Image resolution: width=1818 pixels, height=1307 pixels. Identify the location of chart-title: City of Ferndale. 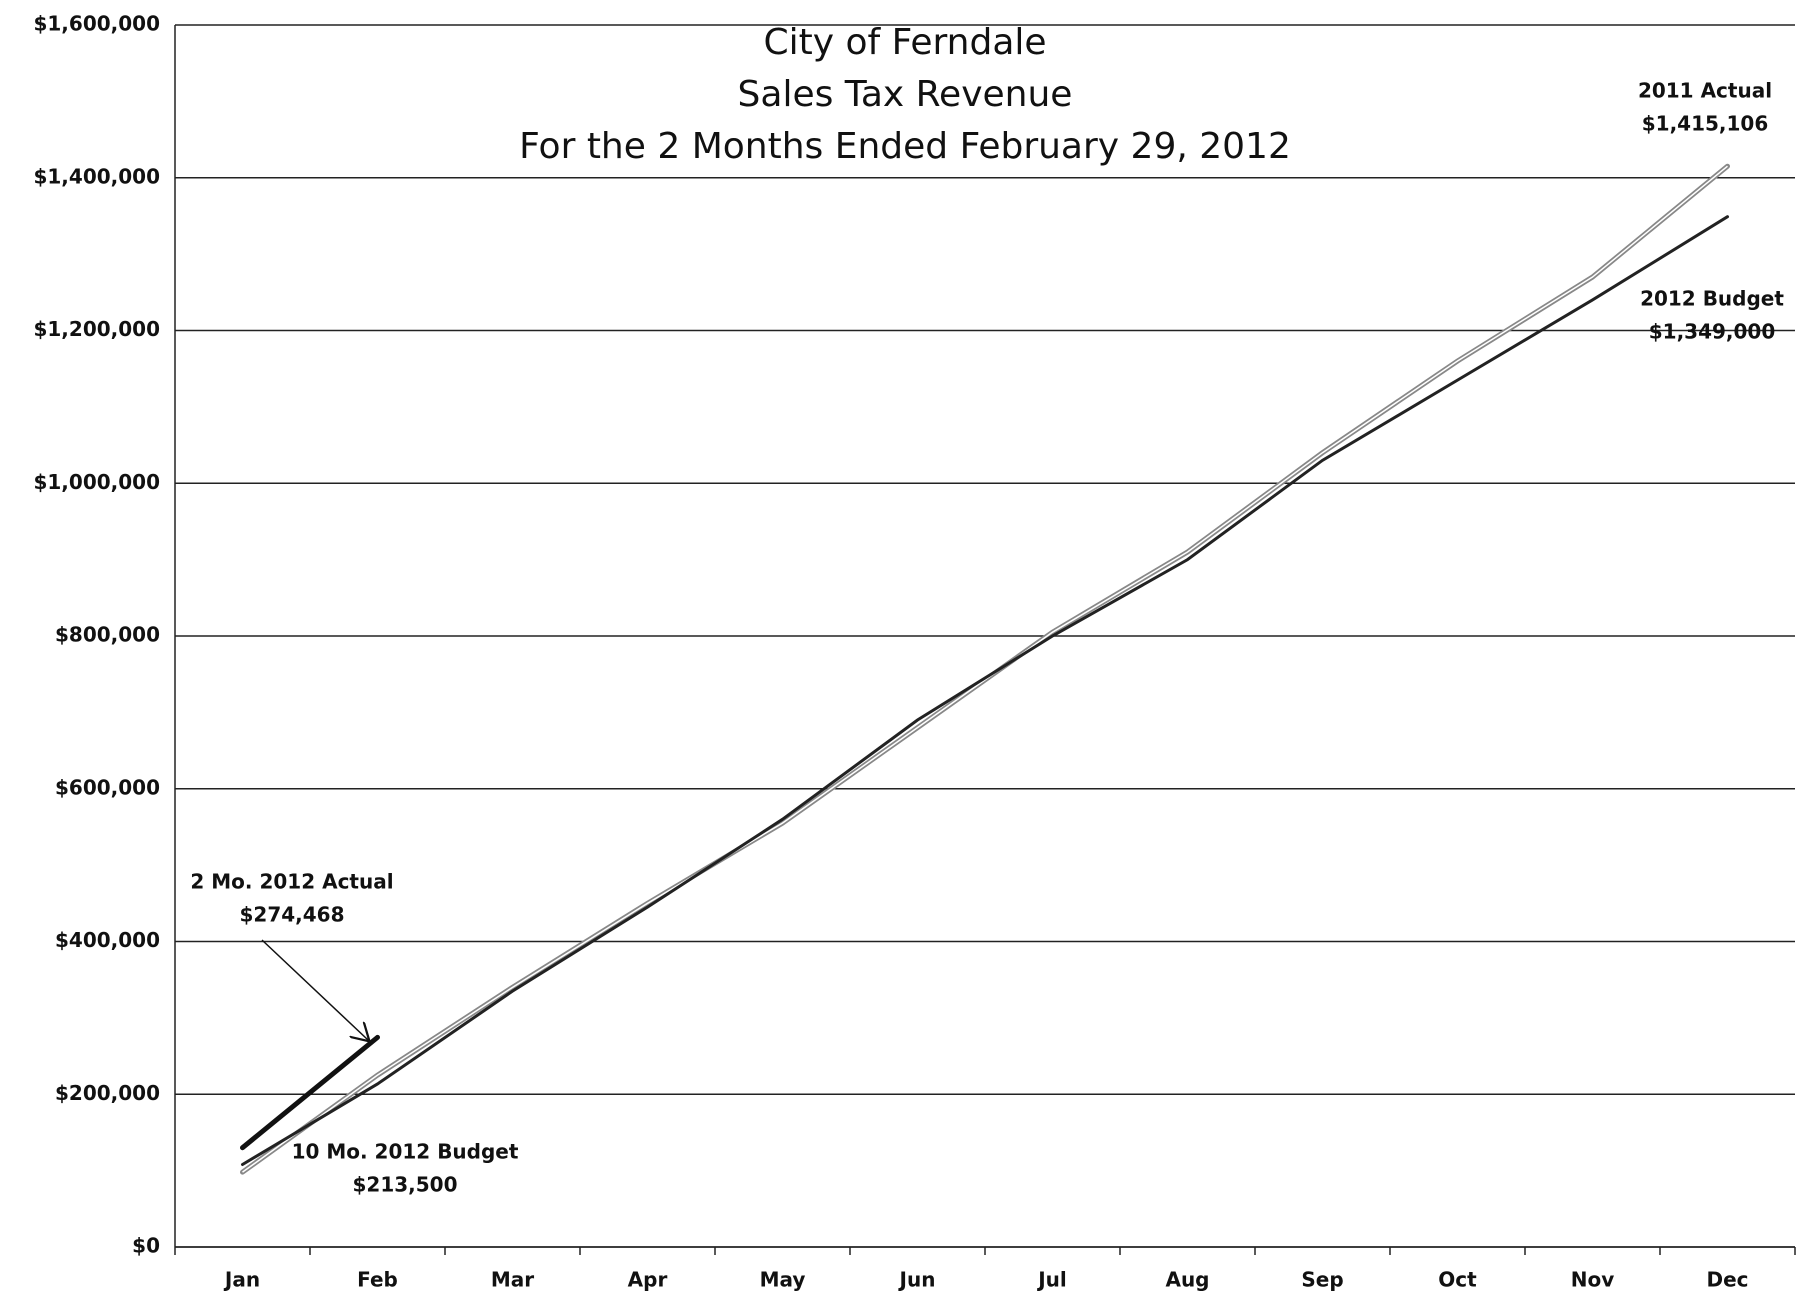
(904, 42).